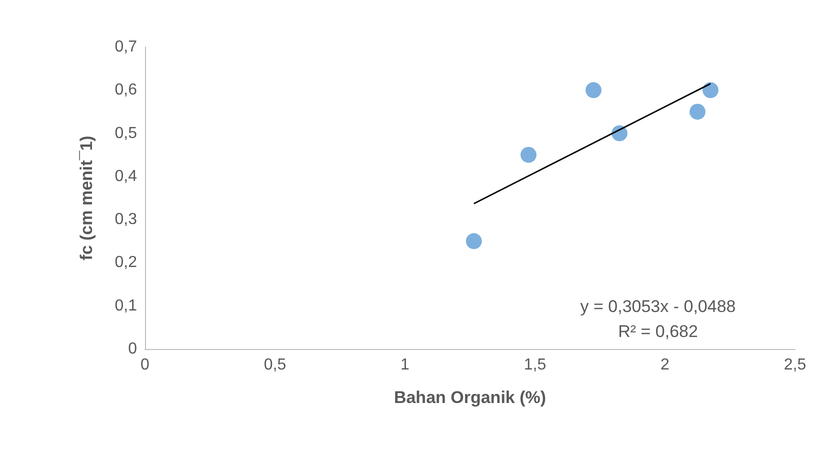 This screenshot has width=834, height=470. Describe the element at coordinates (126, 47) in the screenshot. I see `y-tick-label: 0,7` at that location.